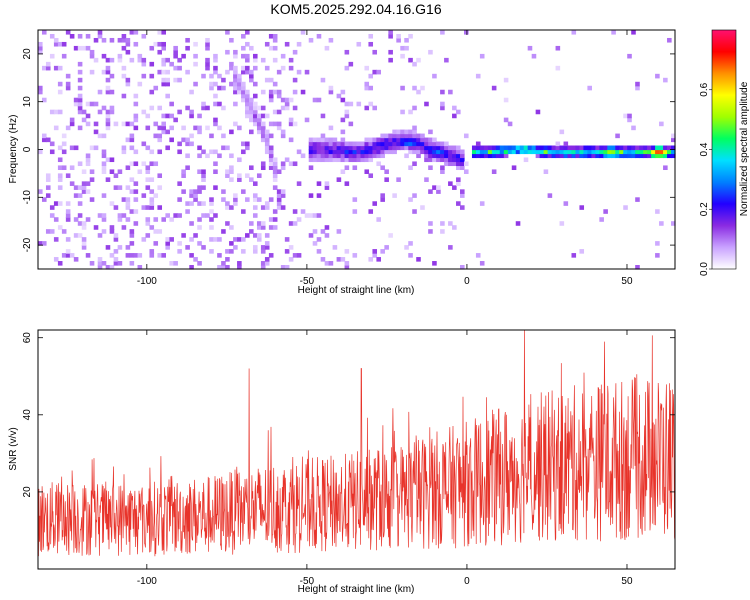  What do you see at coordinates (467, 581) in the screenshot?
I see `x-tick-label: 0` at bounding box center [467, 581].